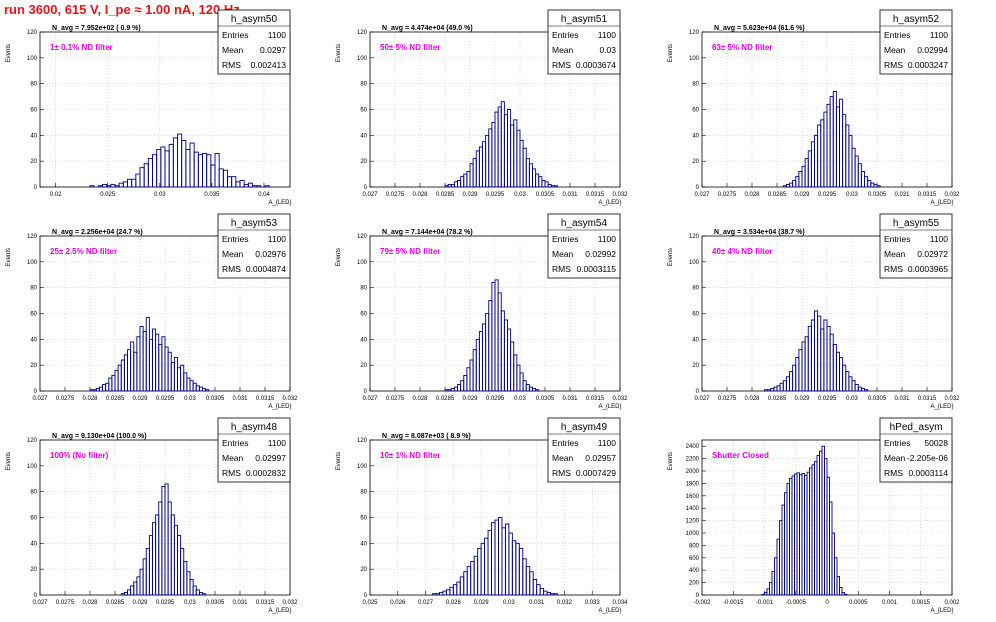 Image resolution: width=996 pixels, height=622 pixels. What do you see at coordinates (537, 603) in the screenshot?
I see `x-tick-label: 0.031` at bounding box center [537, 603].